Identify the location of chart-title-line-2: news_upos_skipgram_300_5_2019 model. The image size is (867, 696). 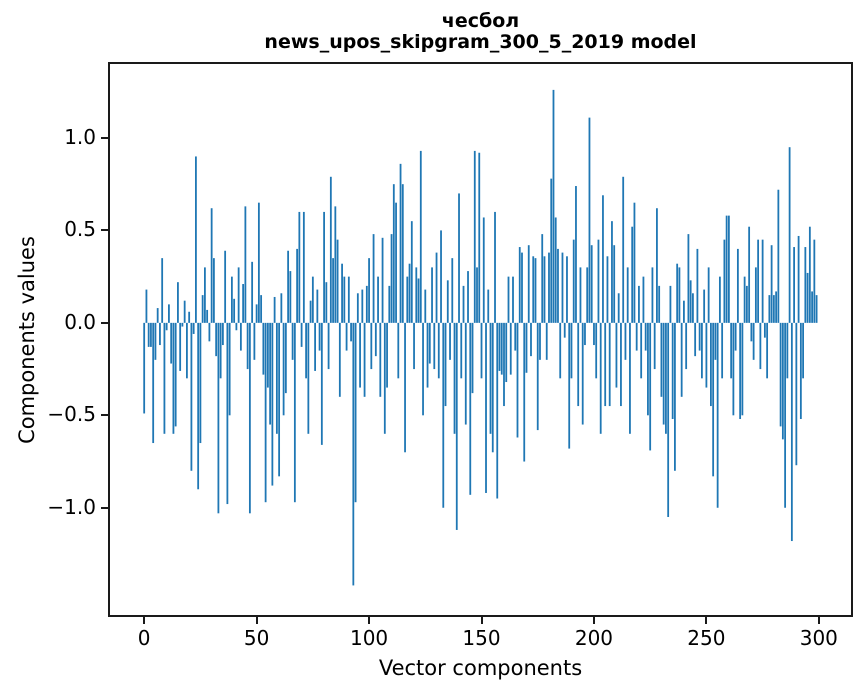
(480, 42).